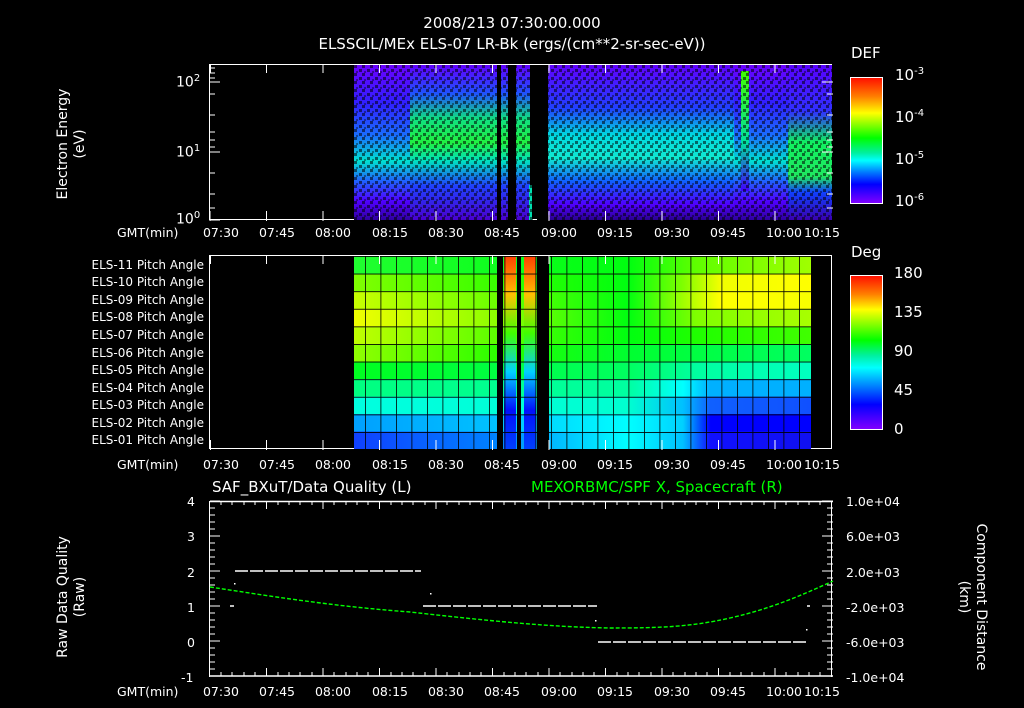  What do you see at coordinates (866, 252) in the screenshot?
I see `colorbar2-title: Deg` at bounding box center [866, 252].